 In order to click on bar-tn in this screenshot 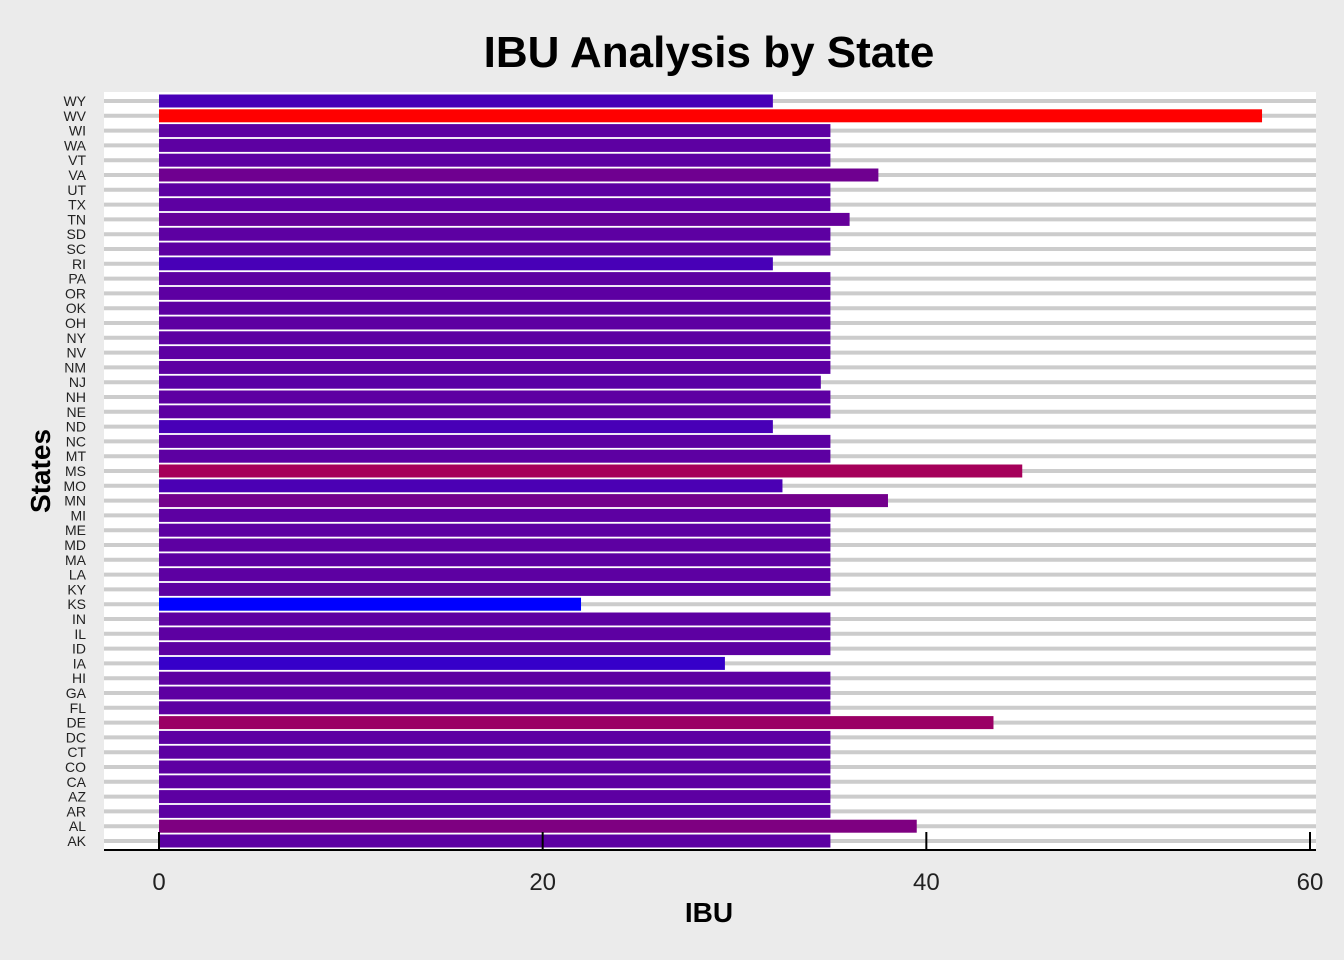, I will do `click(504, 219)`.